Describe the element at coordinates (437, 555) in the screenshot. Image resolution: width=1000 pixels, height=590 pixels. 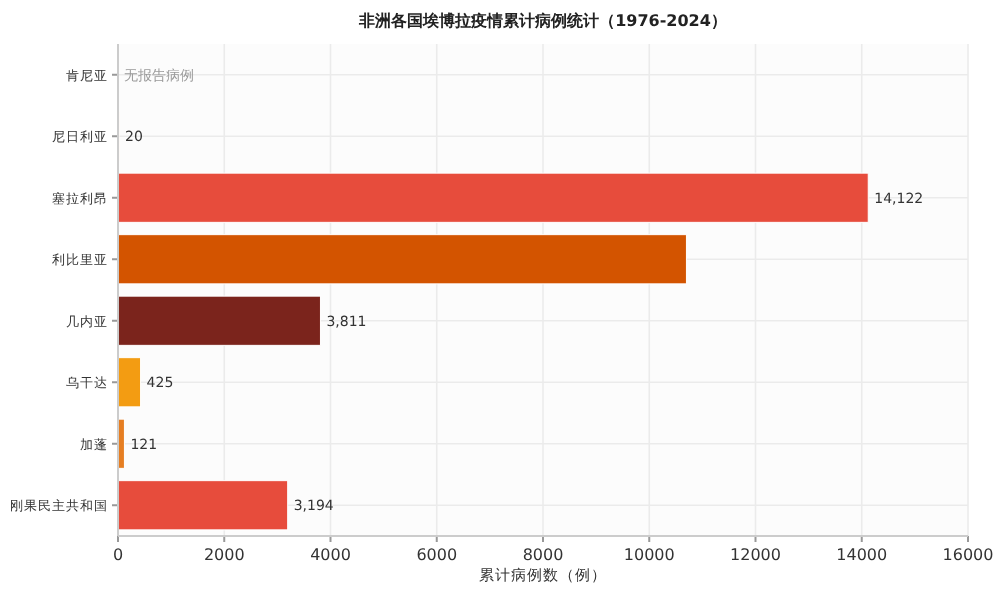
I see `x-tick-label: 6000` at that location.